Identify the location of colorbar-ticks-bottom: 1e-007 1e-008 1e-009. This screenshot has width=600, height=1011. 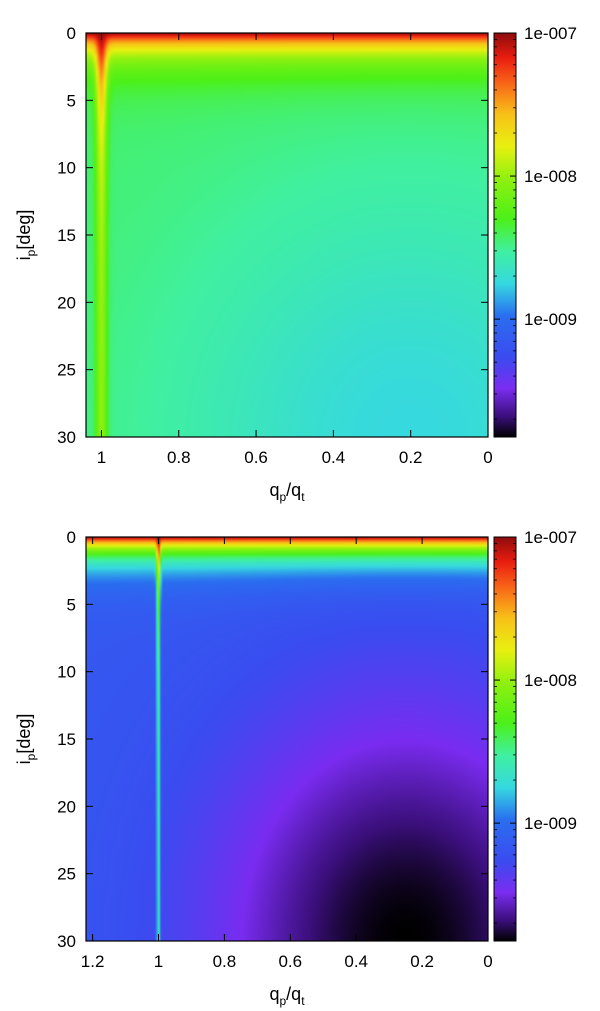
(535, 726).